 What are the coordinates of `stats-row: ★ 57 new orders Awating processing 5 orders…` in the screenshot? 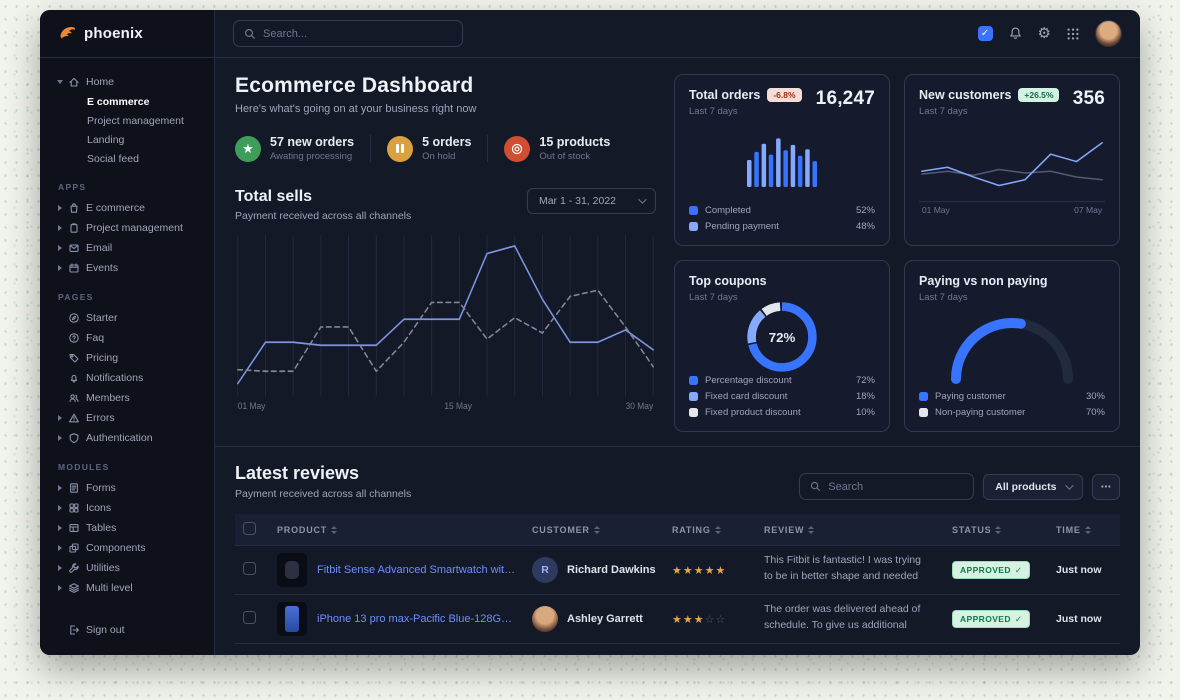 It's located at (445, 148).